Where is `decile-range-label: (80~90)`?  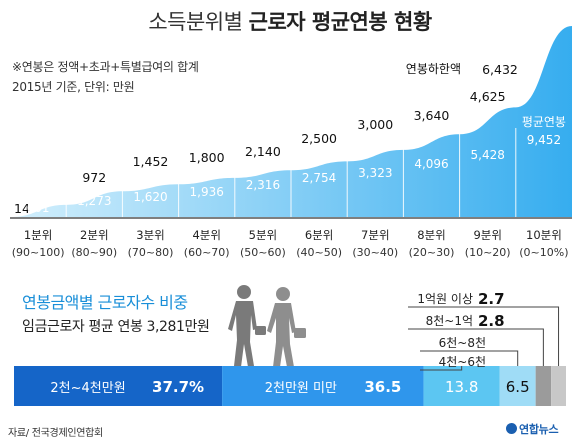
decile-range-label: (80~90) is located at coordinates (94, 252).